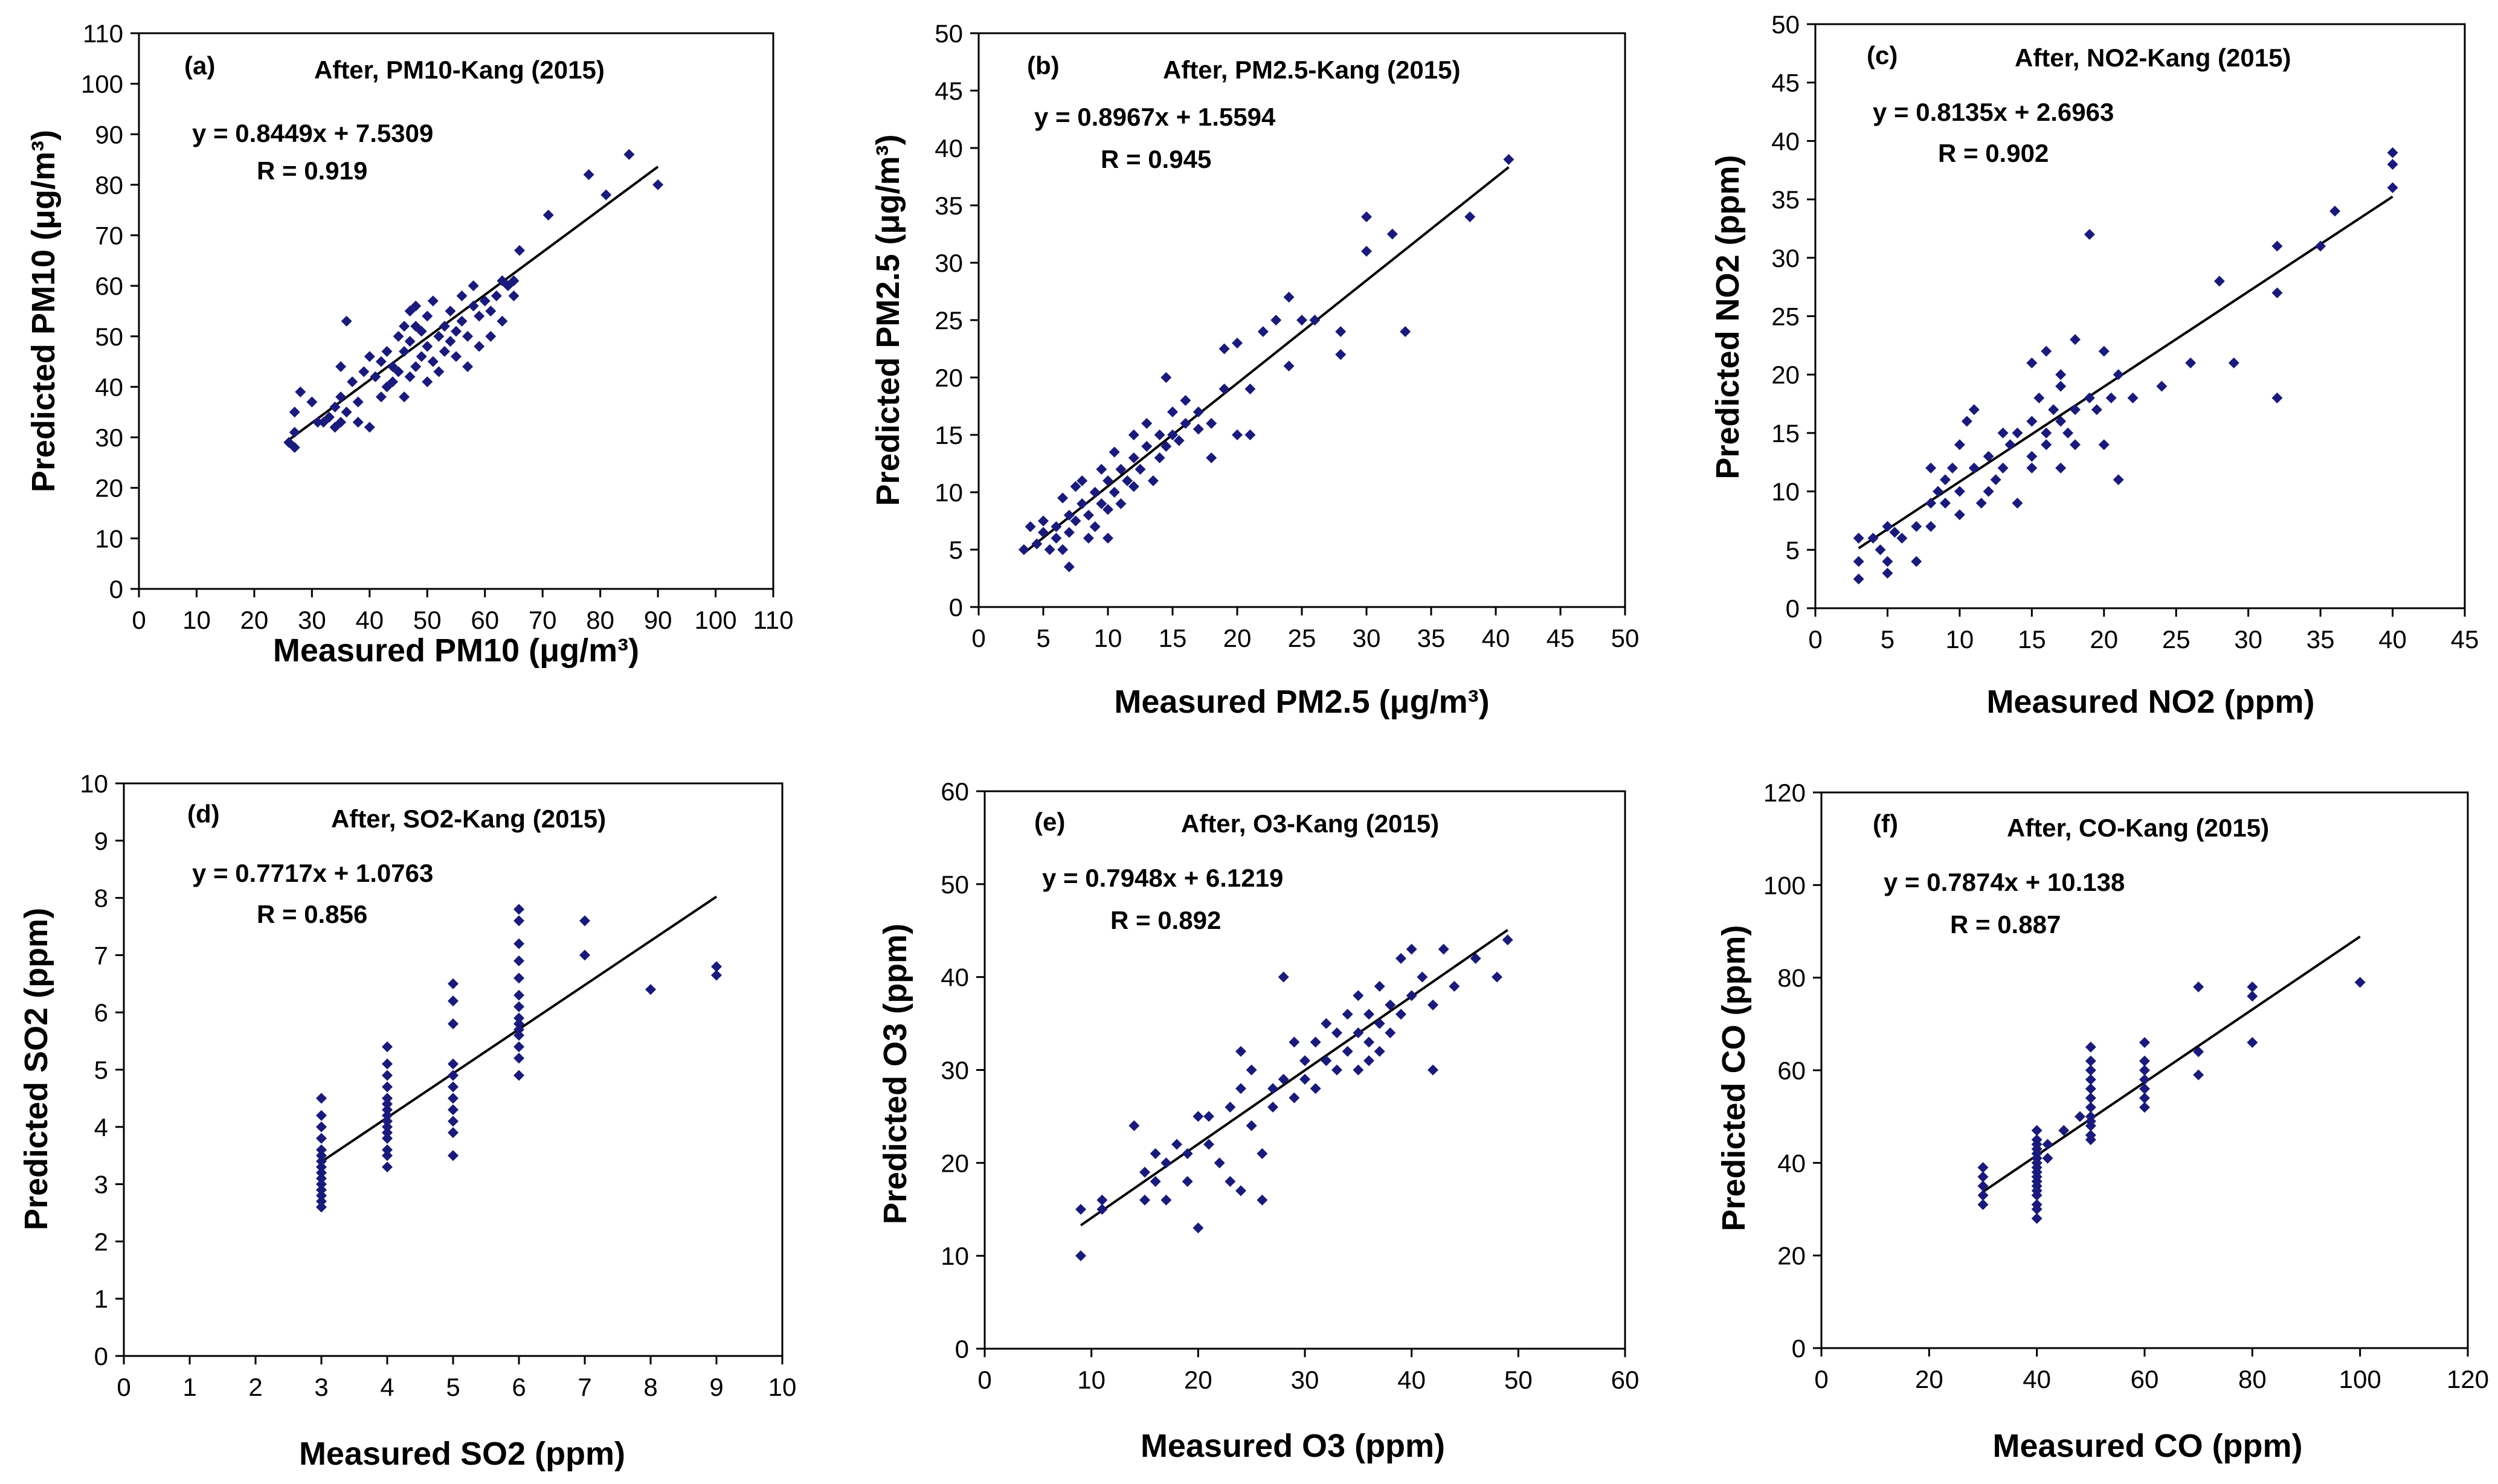 The width and height of the screenshot is (2498, 1484). Describe the element at coordinates (1993, 153) in the screenshot. I see `correlation-r: R = 0.902` at that location.